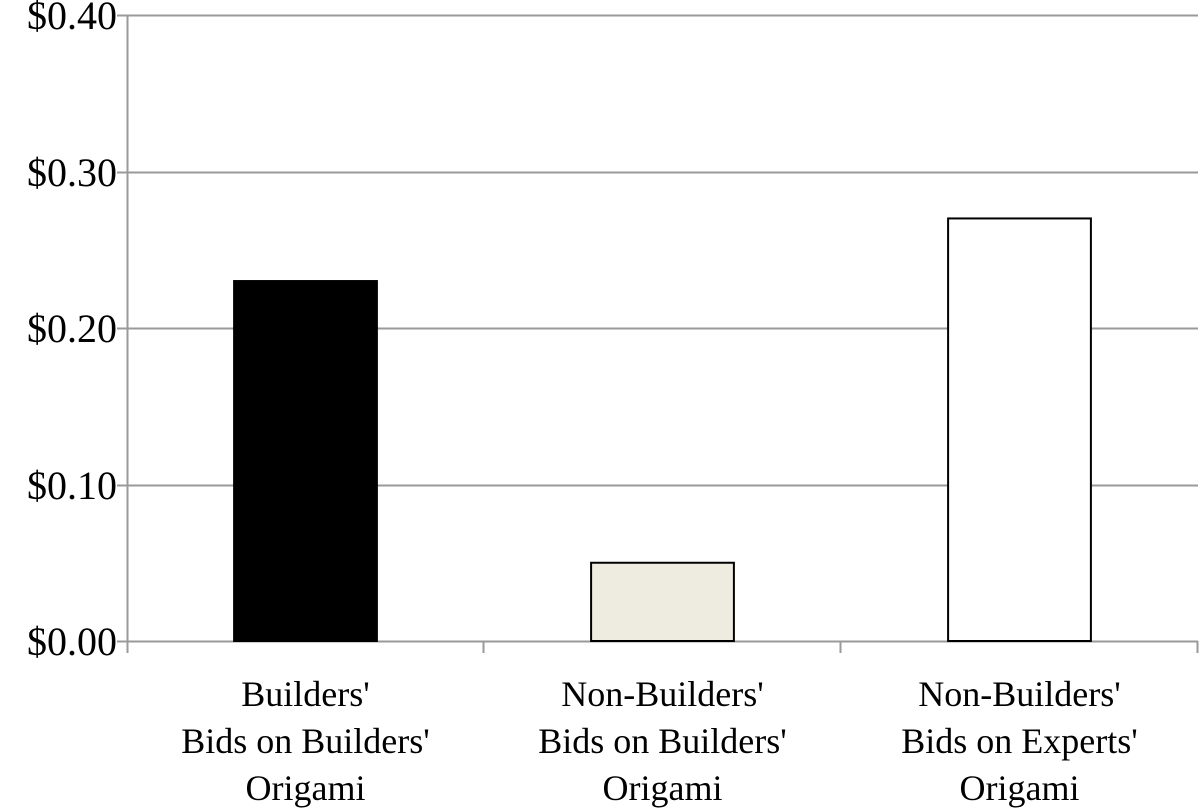  What do you see at coordinates (72, 485) in the screenshot?
I see `y-tick-label: $0.10` at bounding box center [72, 485].